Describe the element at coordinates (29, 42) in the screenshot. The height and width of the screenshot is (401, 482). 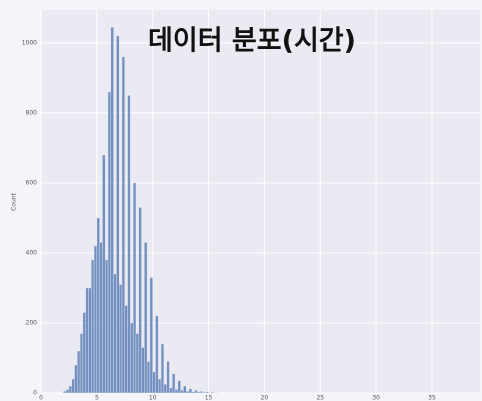
I see `y-tick-label: 1000` at that location.